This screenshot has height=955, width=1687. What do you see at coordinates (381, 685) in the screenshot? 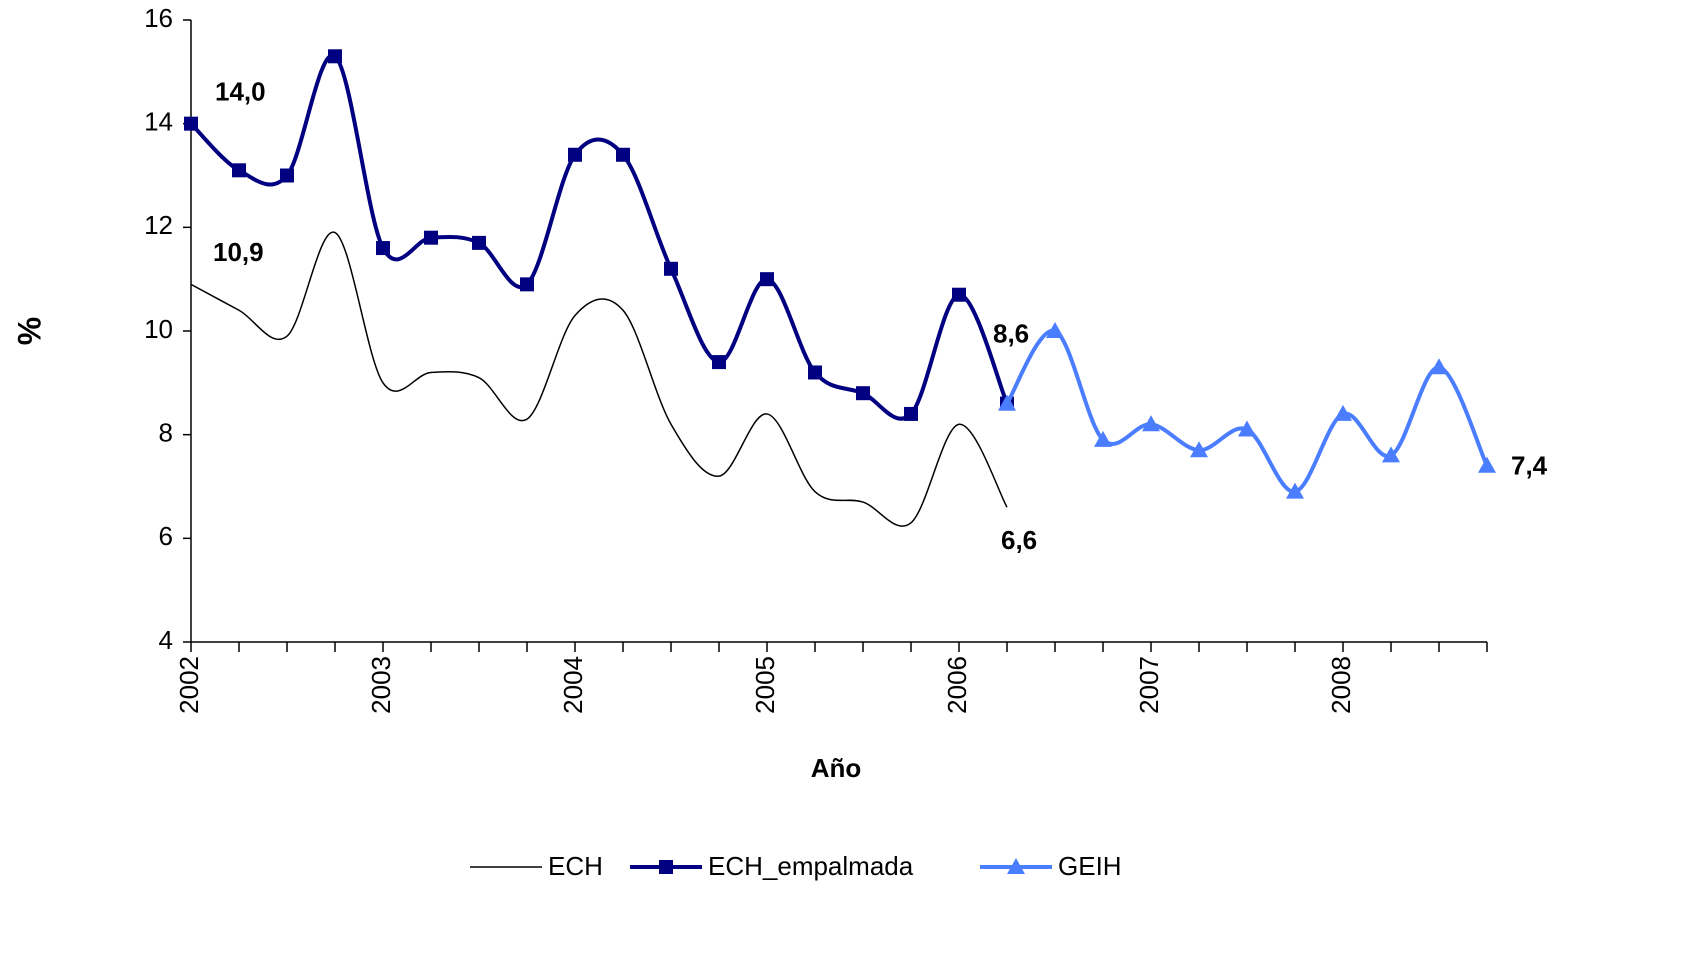
I see `x-tick-label: 2003` at bounding box center [381, 685].